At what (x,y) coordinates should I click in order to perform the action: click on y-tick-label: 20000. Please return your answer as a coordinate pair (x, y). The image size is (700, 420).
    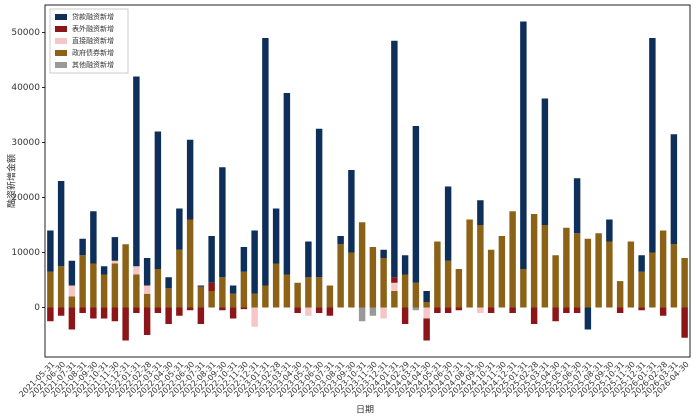
    Looking at the image, I should click on (25, 198).